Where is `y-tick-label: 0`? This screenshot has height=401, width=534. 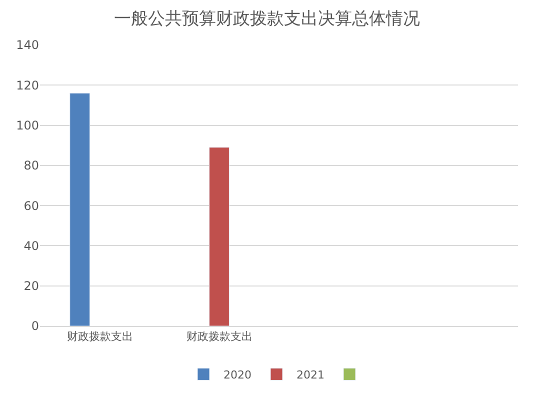 y-tick-label: 0 is located at coordinates (35, 326).